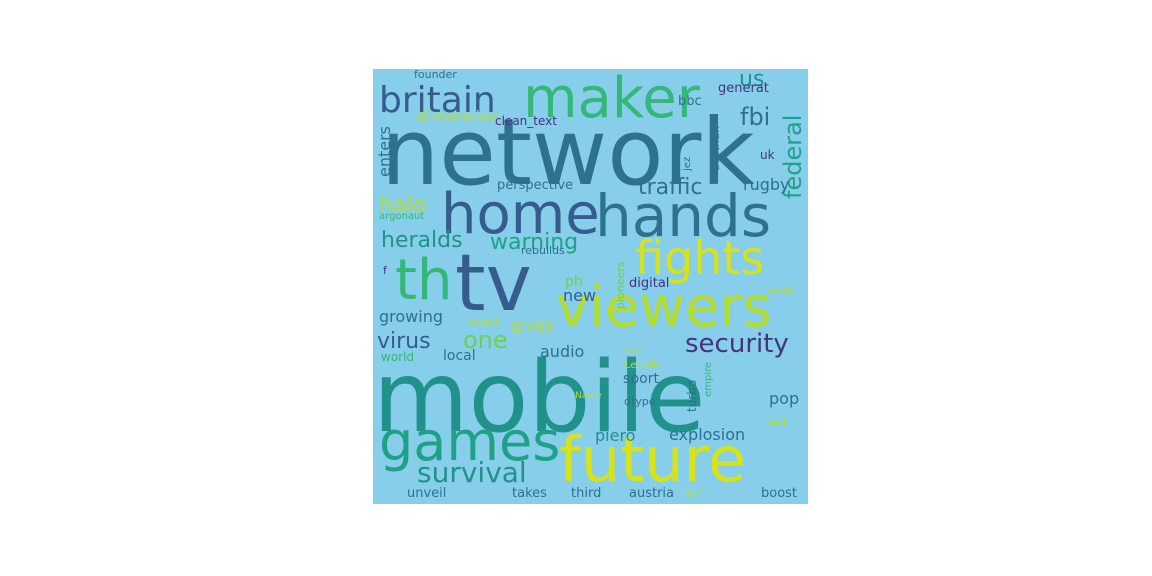  What do you see at coordinates (385, 270) in the screenshot?
I see `cloud-word-f: f` at bounding box center [385, 270].